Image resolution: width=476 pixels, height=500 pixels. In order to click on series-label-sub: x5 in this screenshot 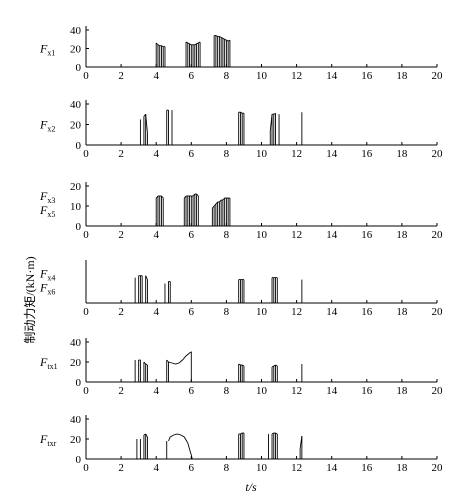, I will do `click(51, 214)`.